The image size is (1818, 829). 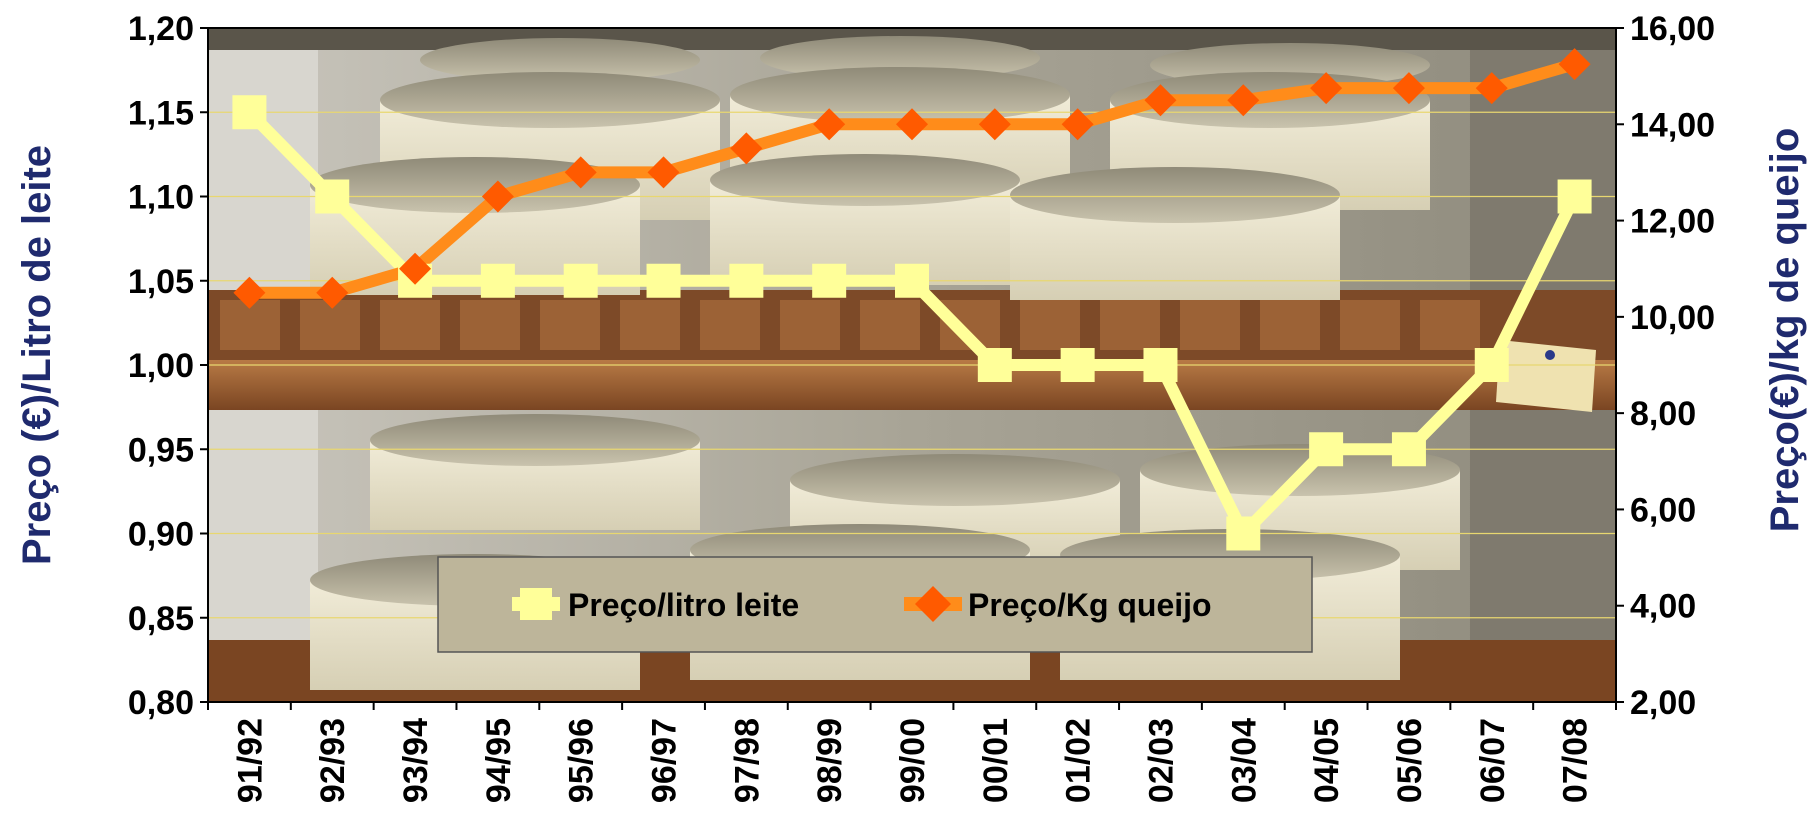 I want to click on left-axis-title: Preço (€)/Litro de leite, so click(x=37, y=355).